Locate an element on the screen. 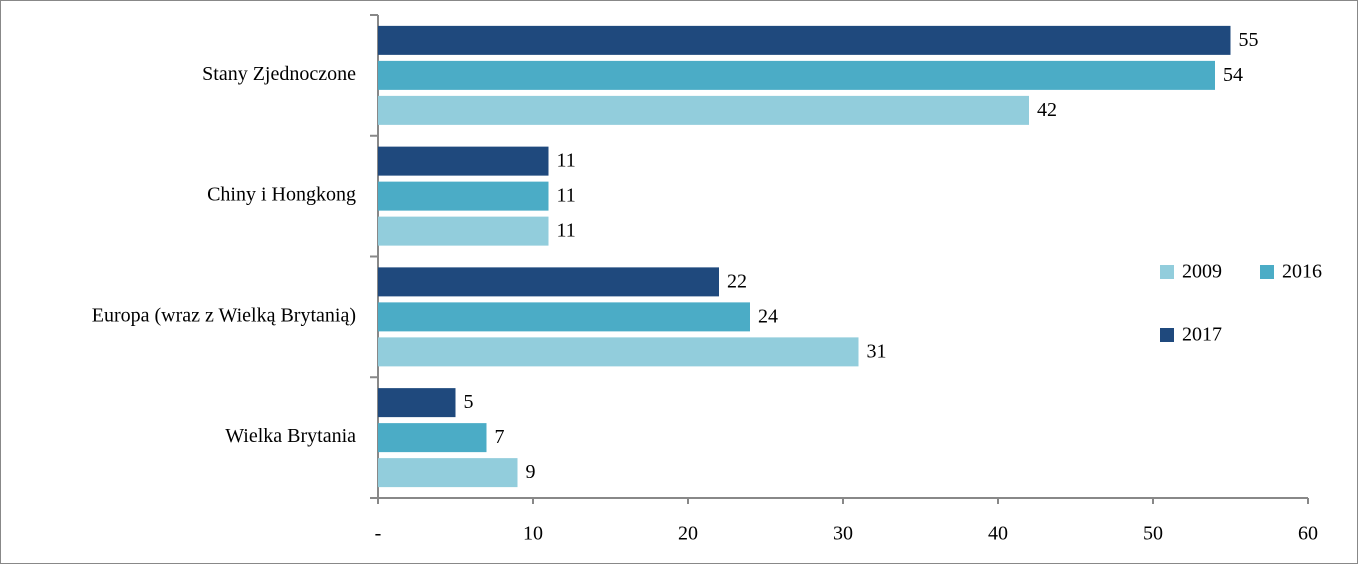  value-label: 9 is located at coordinates (531, 472).